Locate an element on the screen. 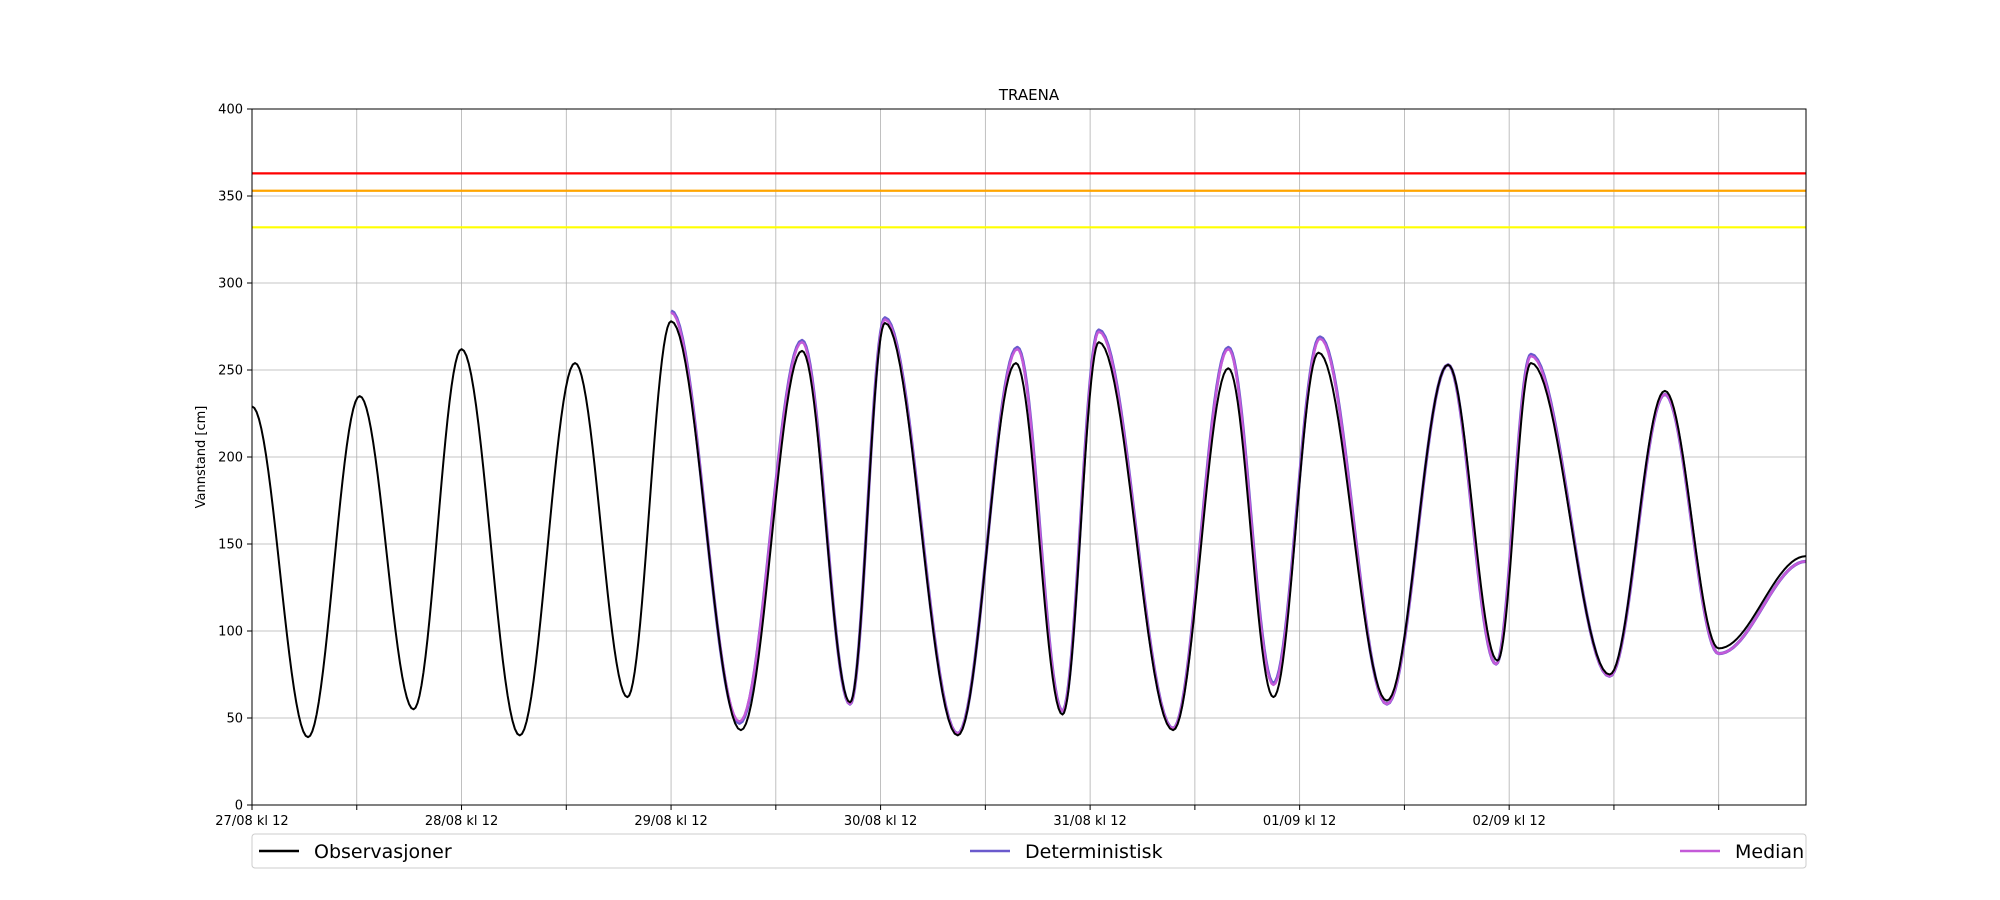 This screenshot has height=900, width=2000. legend-box is located at coordinates (1029, 851).